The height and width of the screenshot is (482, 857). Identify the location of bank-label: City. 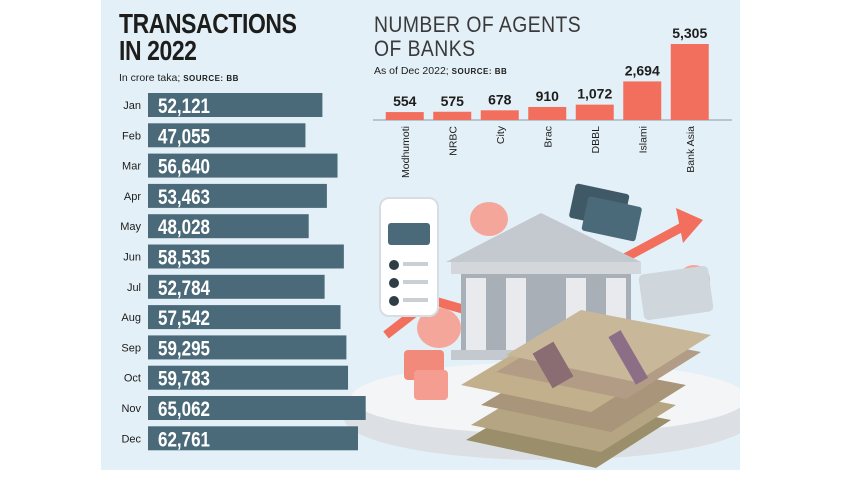
(501, 134).